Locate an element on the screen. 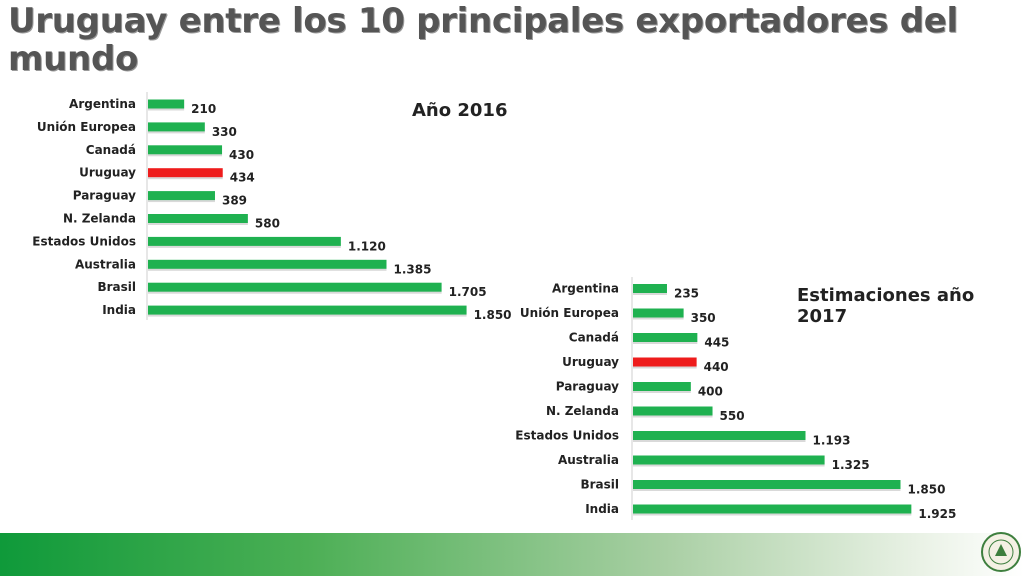  chart-2017-value-label: 400 is located at coordinates (710, 392).